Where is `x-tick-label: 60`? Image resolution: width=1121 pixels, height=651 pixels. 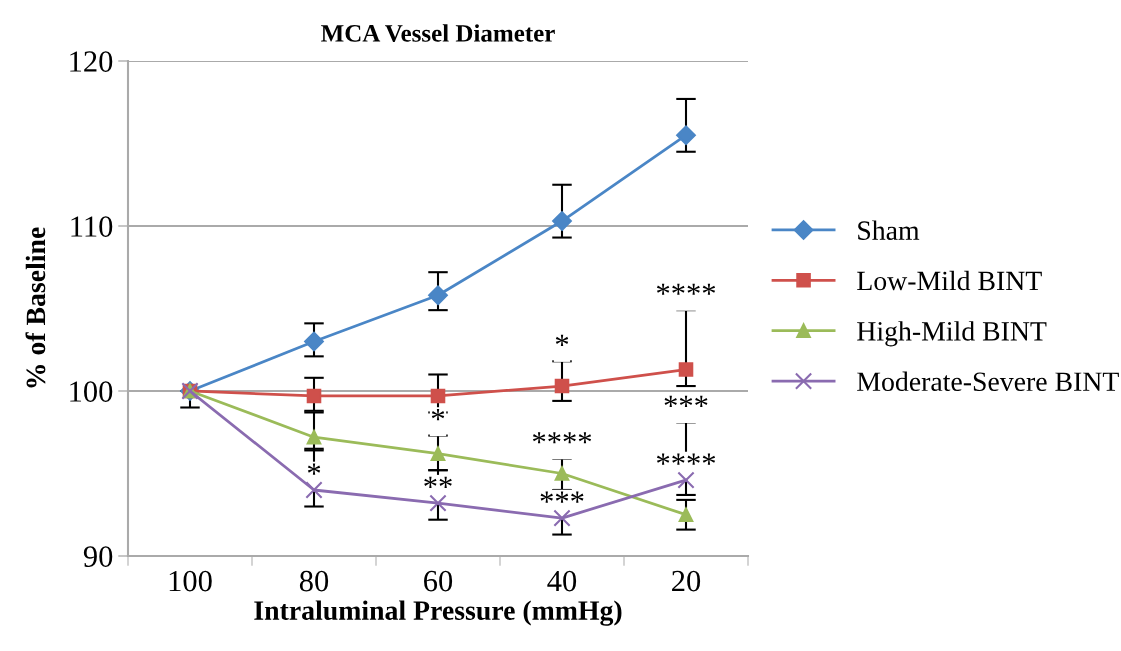
x-tick-label: 60 is located at coordinates (438, 581).